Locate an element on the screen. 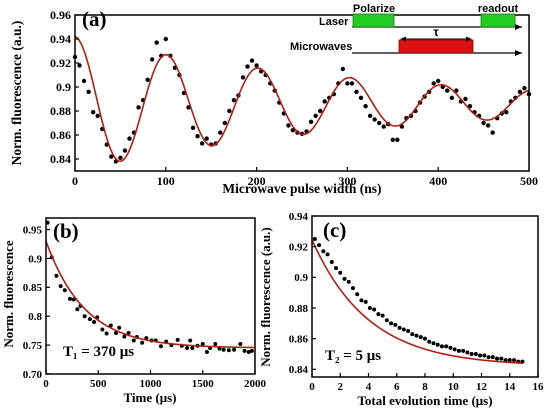 This screenshot has height=414, width=550. t1-annotation: T₁ = 370 μs is located at coordinates (98, 352).